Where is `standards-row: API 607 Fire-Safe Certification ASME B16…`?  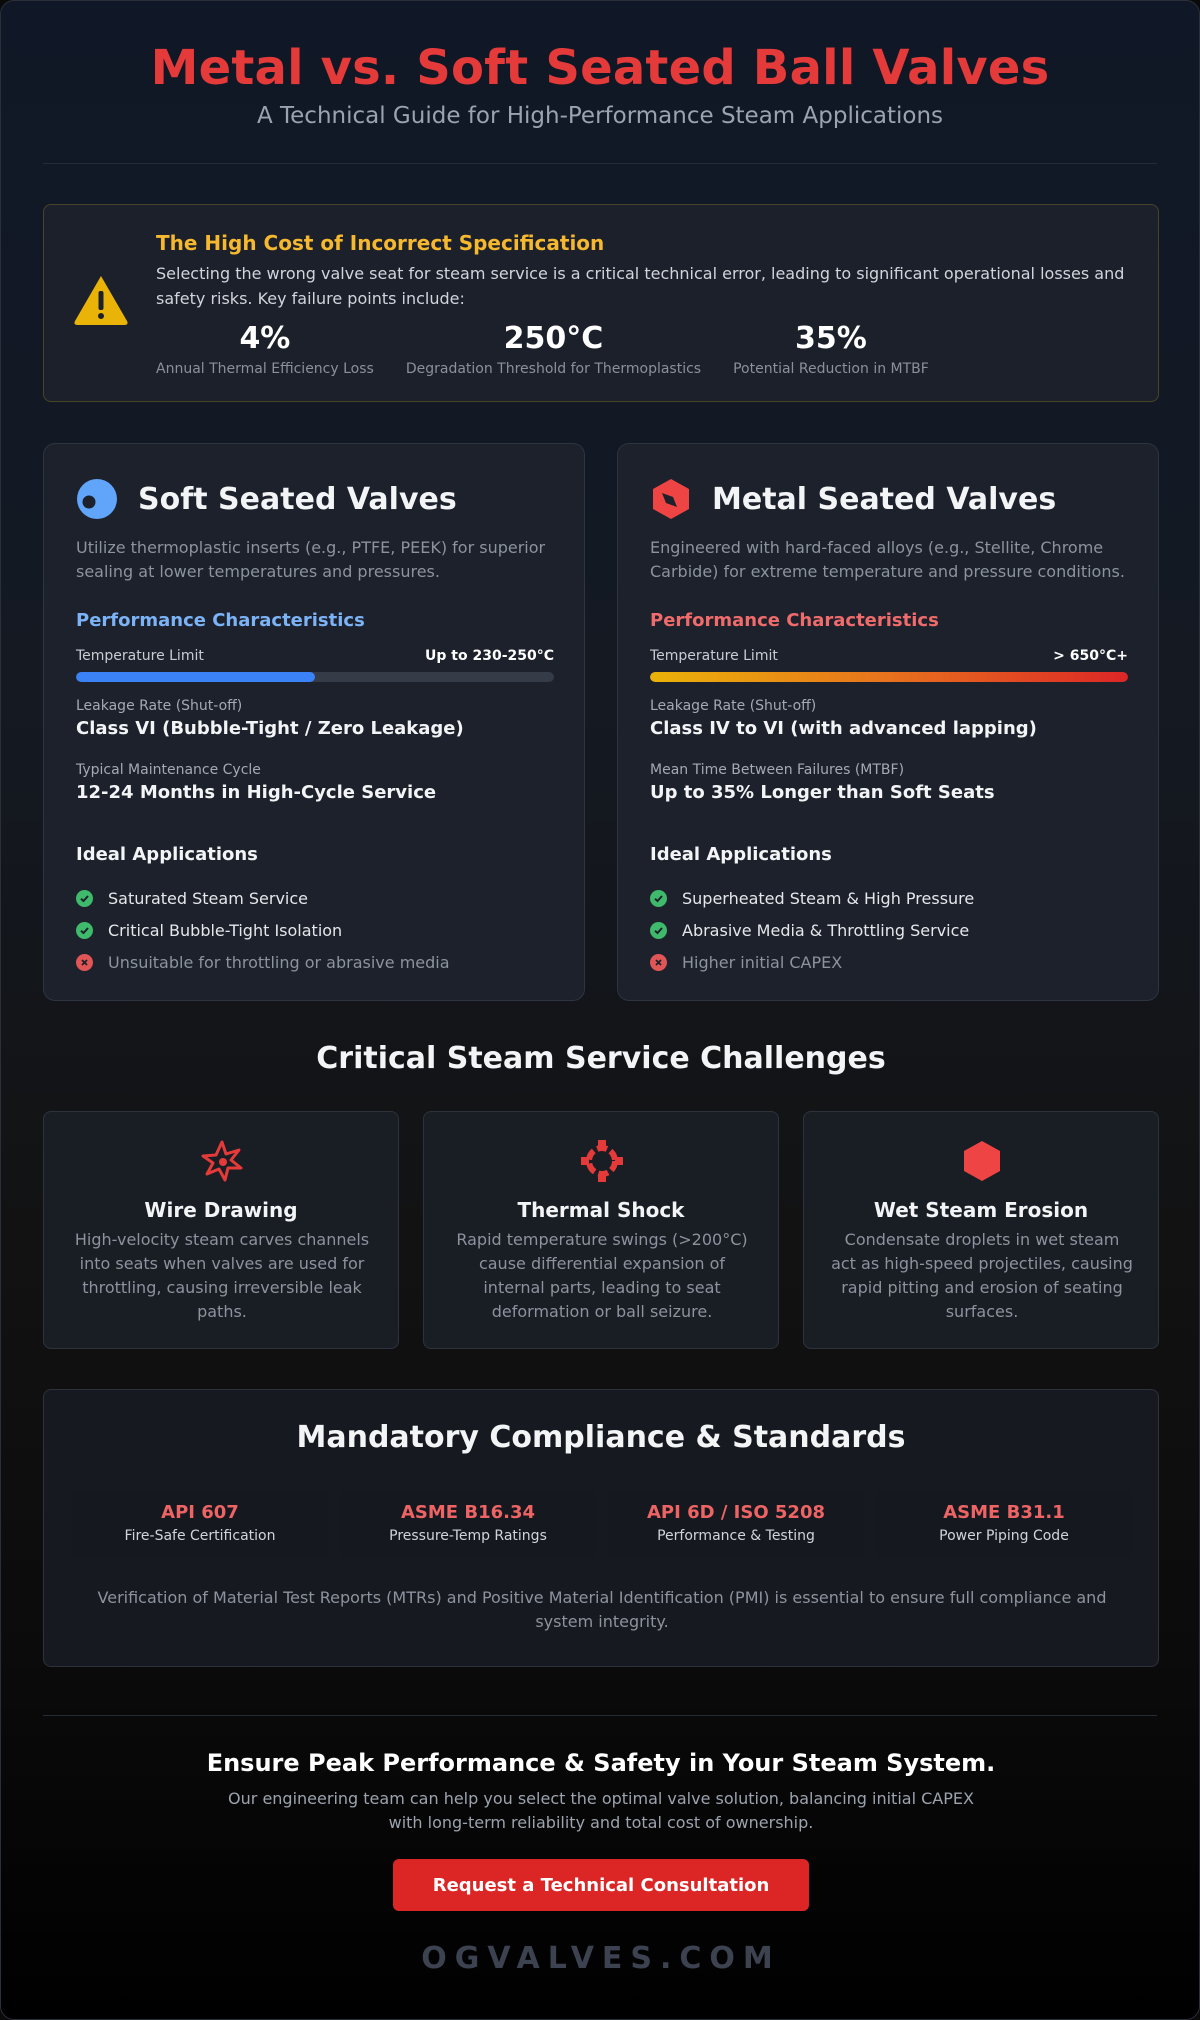 standards-row: API 607 Fire-Safe Certification ASME B16… is located at coordinates (602, 1524).